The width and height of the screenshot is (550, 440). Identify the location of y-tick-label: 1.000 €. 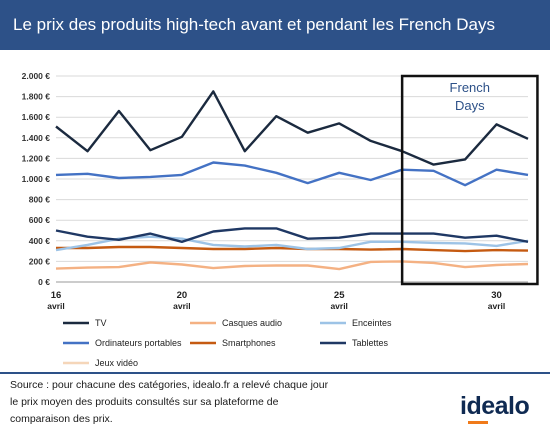
(36, 179).